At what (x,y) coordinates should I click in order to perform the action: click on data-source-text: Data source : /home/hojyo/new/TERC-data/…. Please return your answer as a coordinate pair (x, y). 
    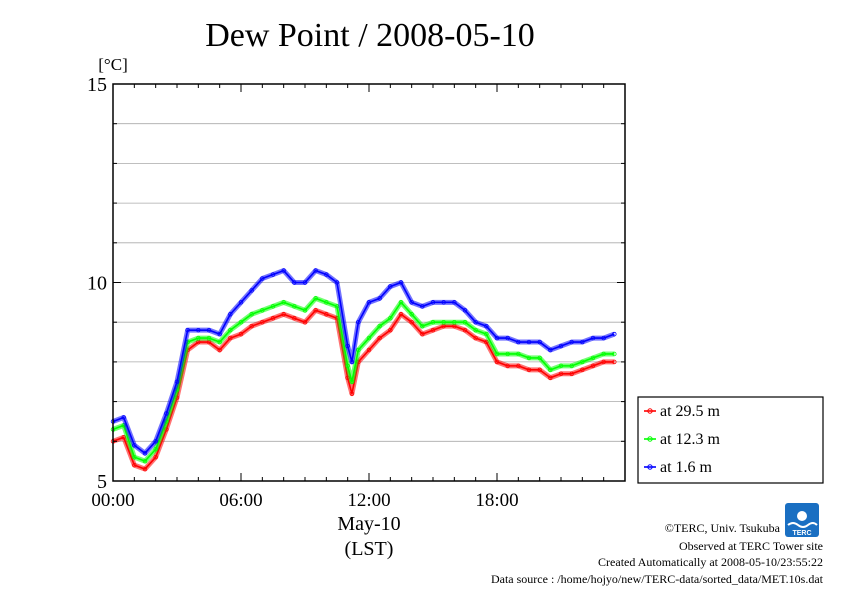
    Looking at the image, I should click on (657, 579).